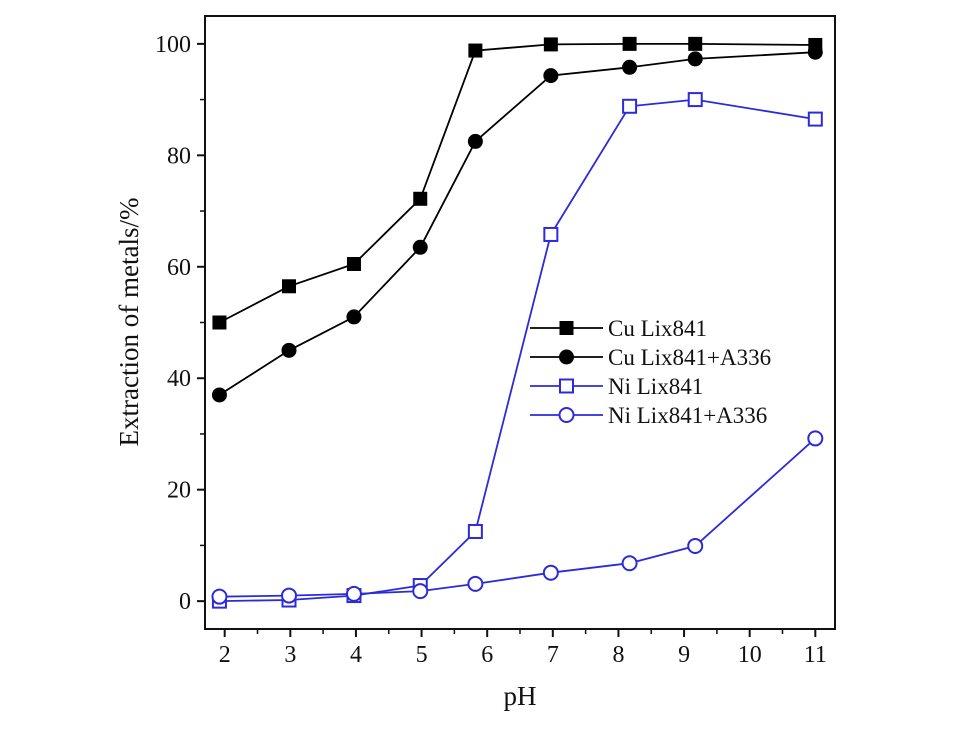 Image resolution: width=965 pixels, height=733 pixels. Describe the element at coordinates (487, 655) in the screenshot. I see `x-tick-label: 6` at that location.